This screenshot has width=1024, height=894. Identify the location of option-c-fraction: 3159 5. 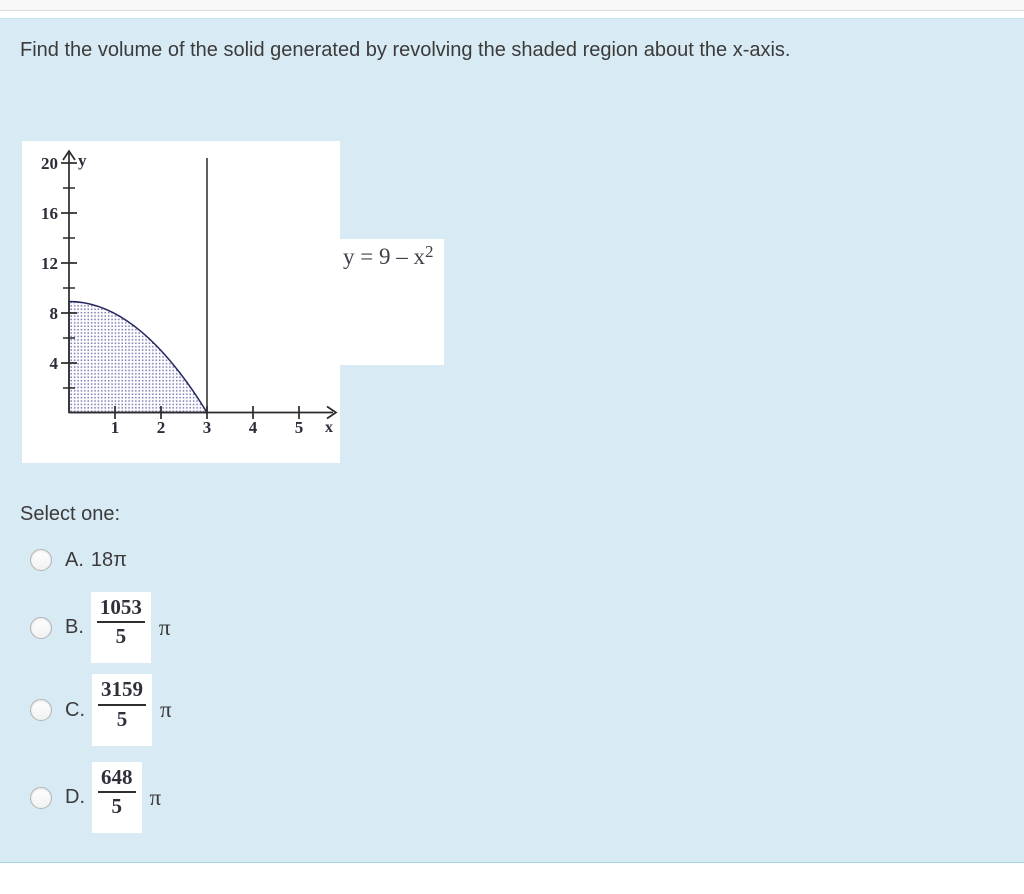
(122, 710).